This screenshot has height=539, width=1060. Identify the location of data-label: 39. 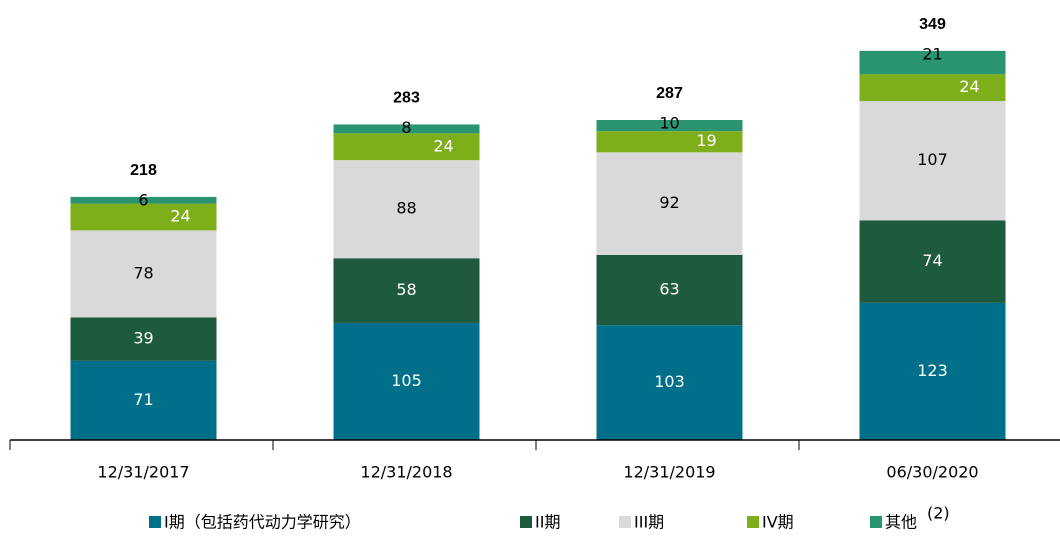
(143, 338).